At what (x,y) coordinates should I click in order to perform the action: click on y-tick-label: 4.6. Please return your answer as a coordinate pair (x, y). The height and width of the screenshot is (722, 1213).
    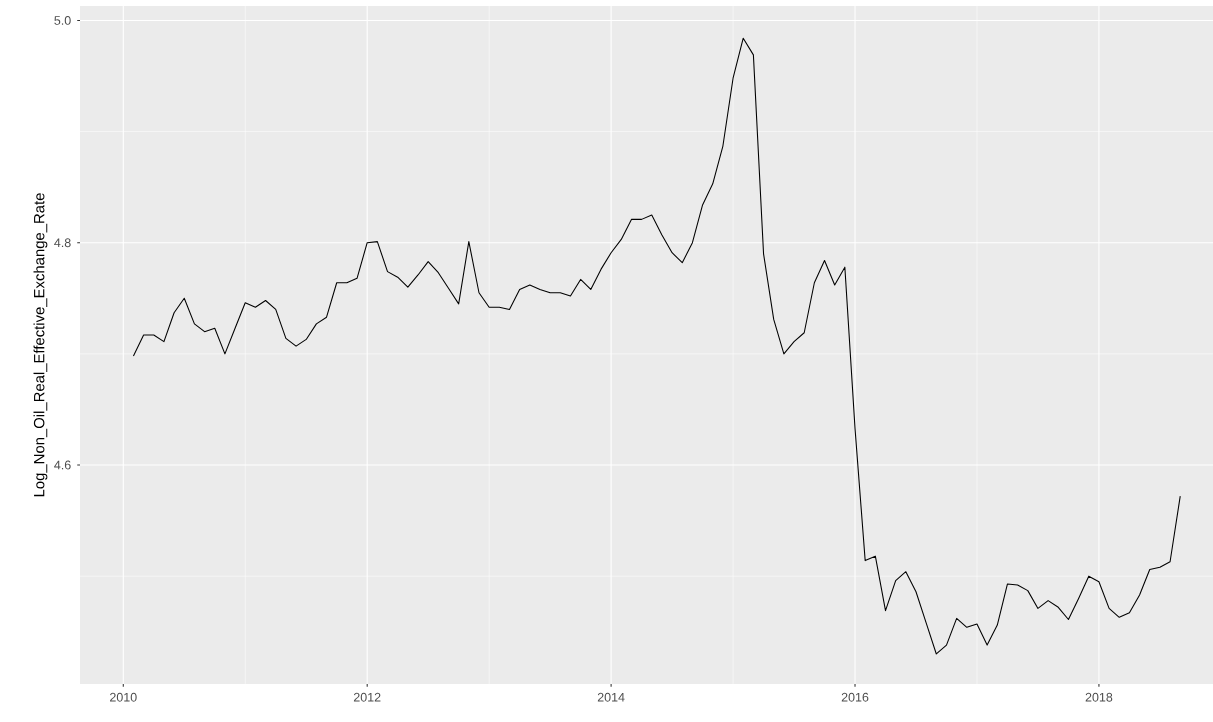
    Looking at the image, I should click on (62, 465).